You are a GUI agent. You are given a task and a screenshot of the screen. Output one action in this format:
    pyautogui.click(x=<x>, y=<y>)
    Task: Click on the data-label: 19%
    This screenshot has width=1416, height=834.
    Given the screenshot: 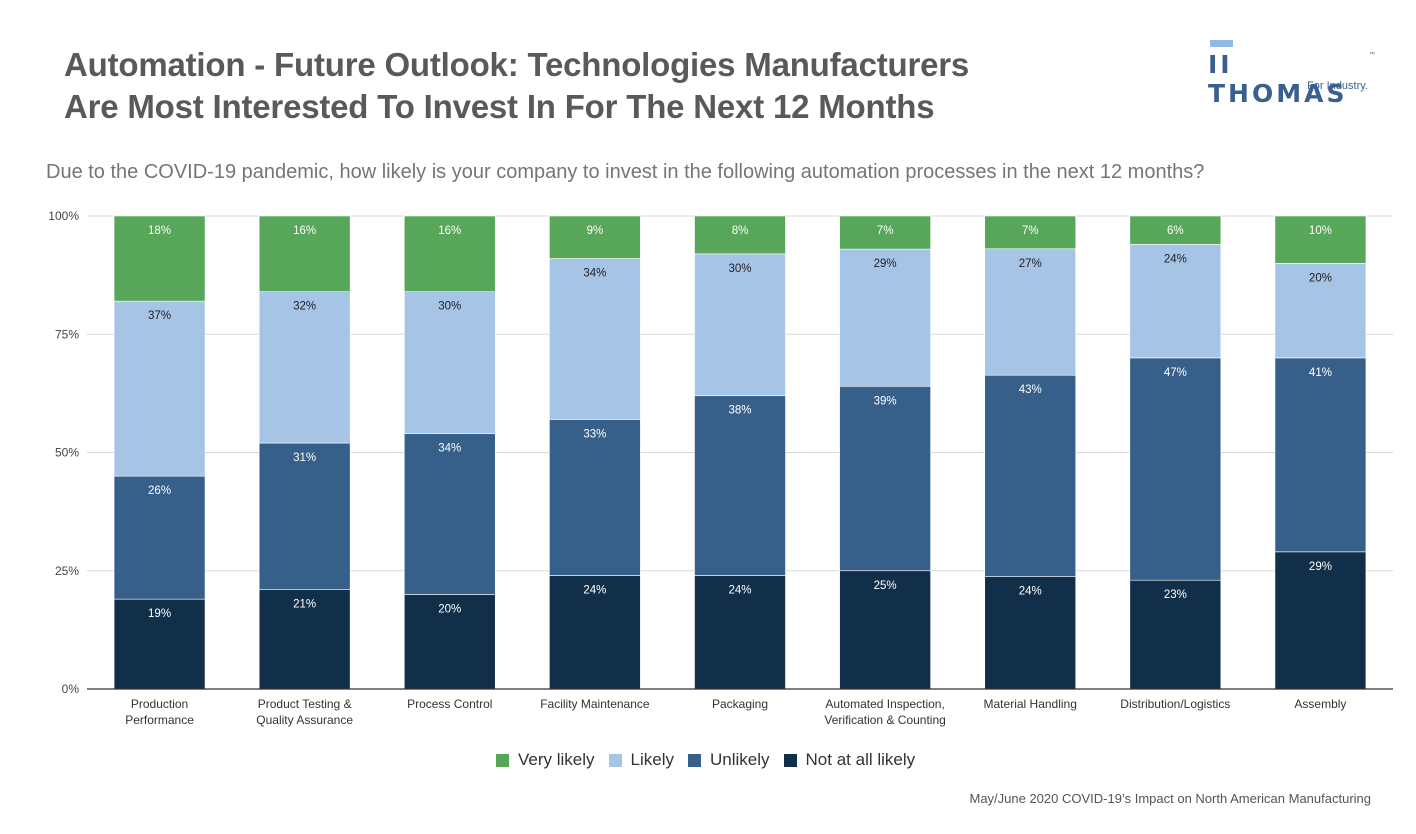 What is the action you would take?
    pyautogui.click(x=159, y=614)
    